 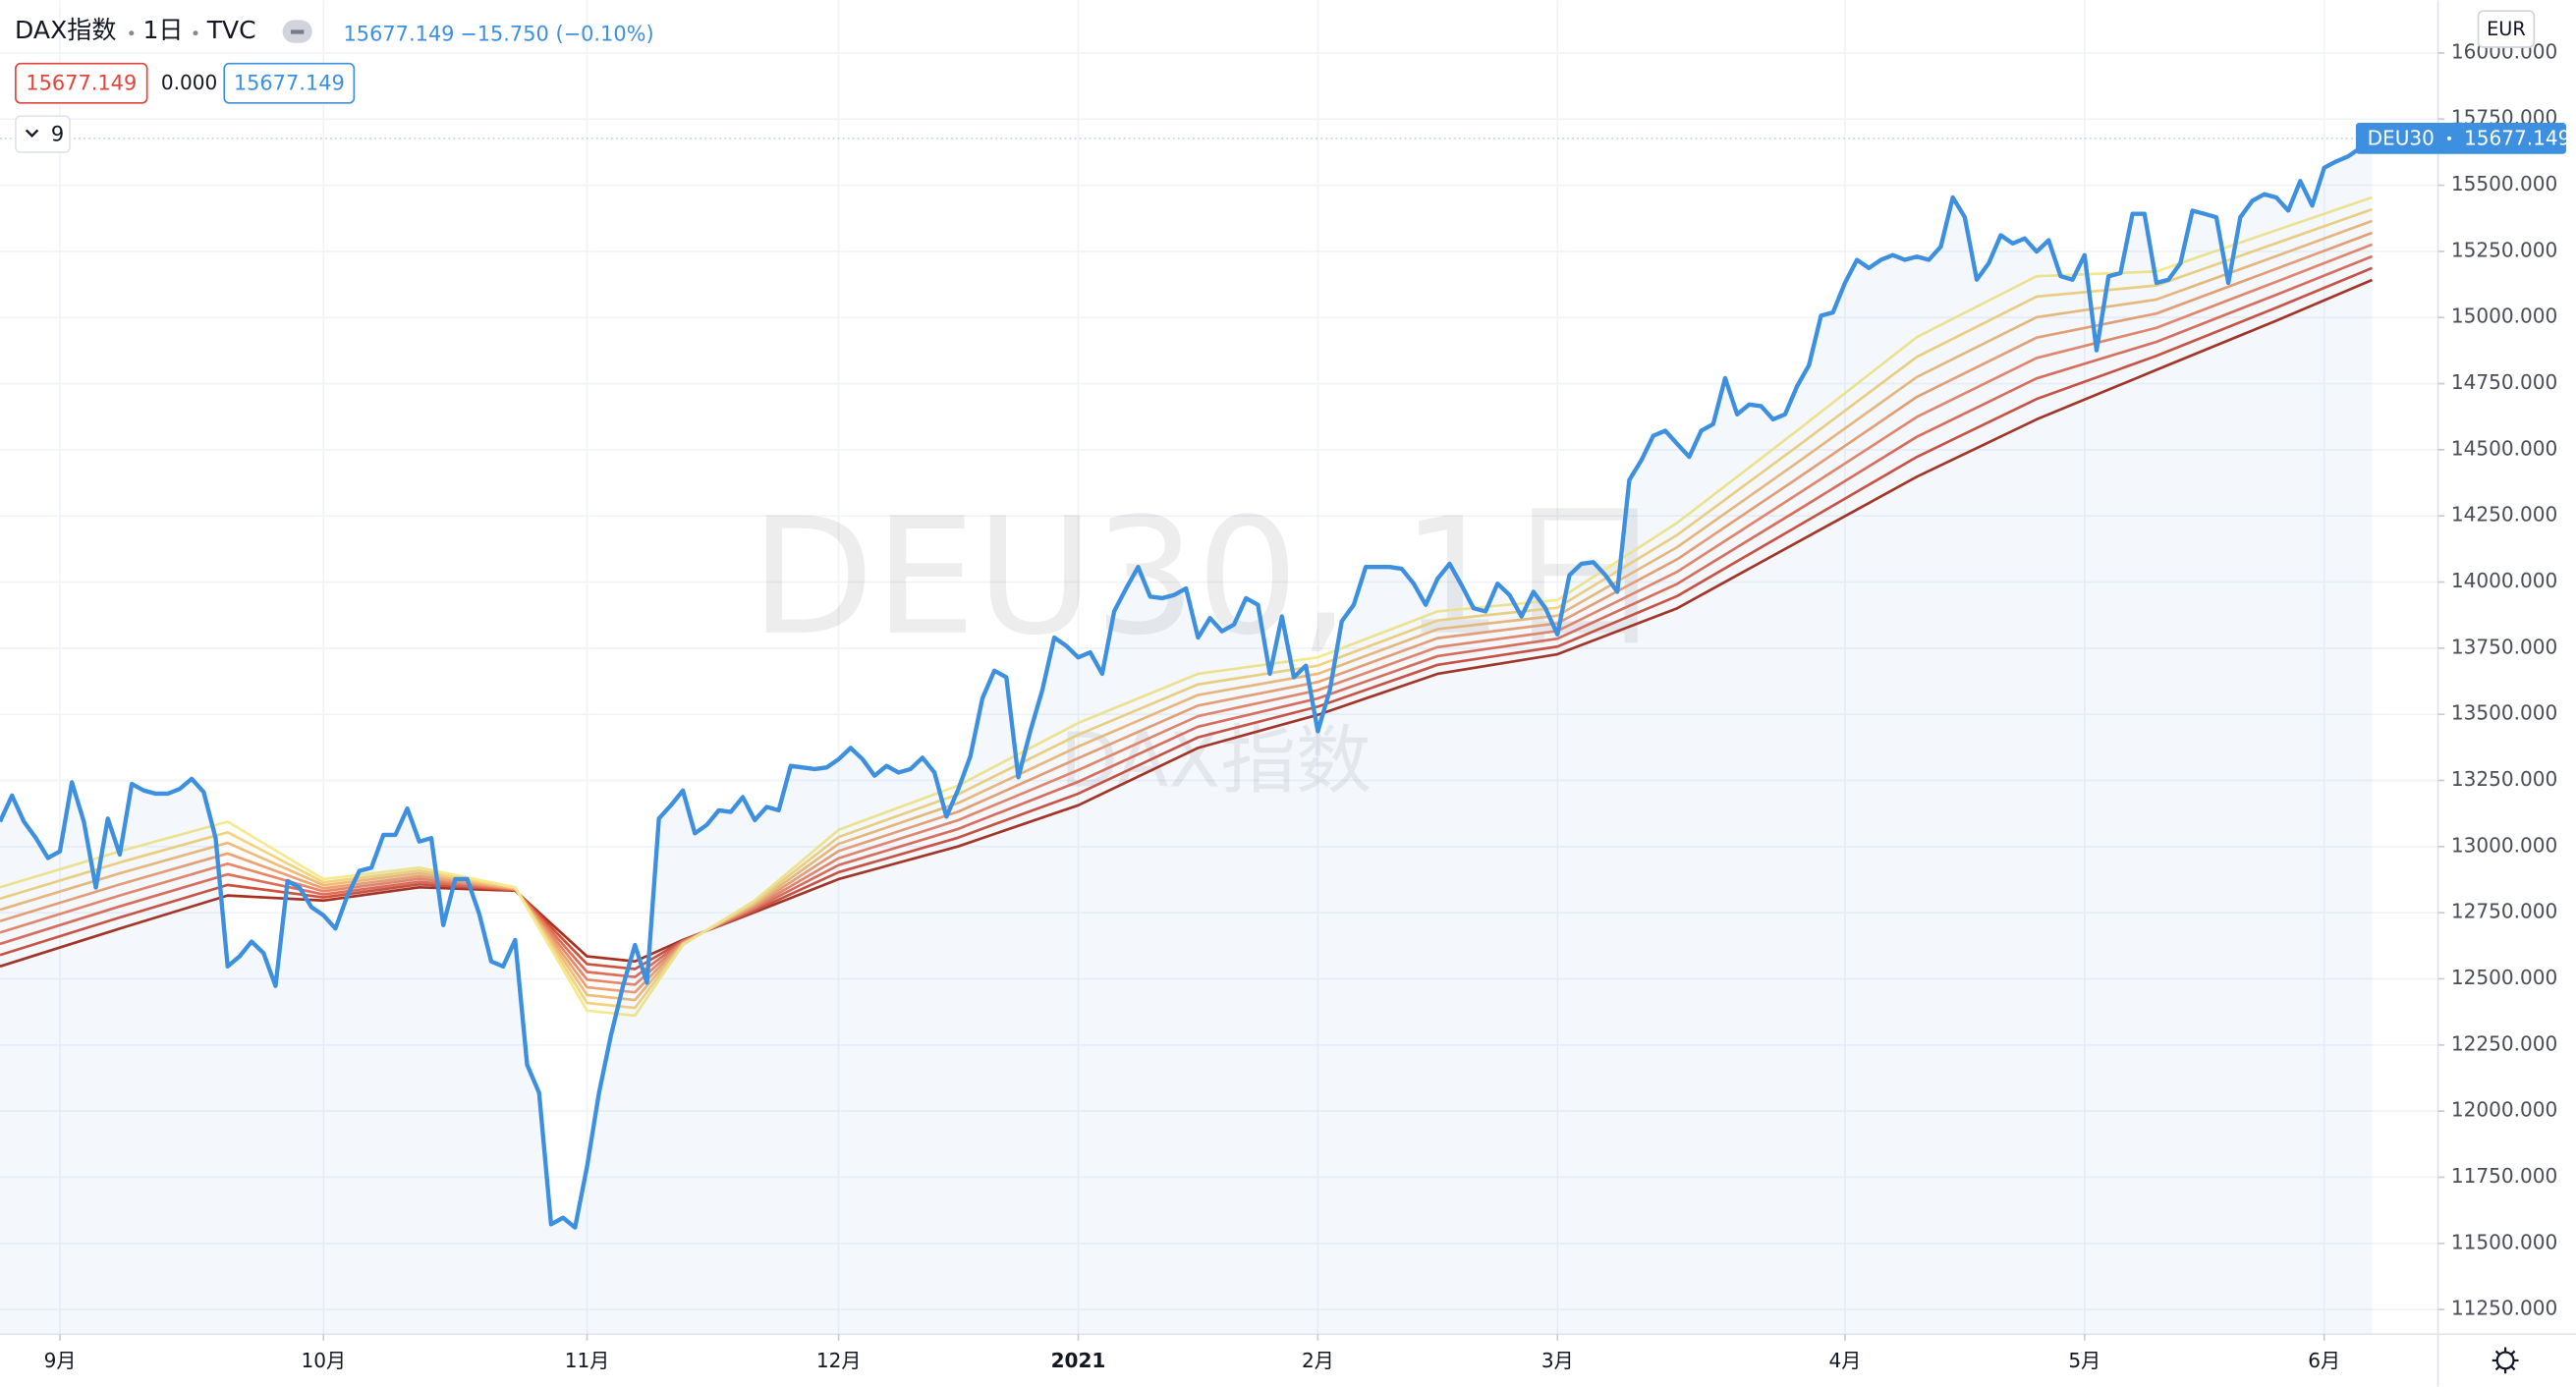 What do you see at coordinates (2504, 845) in the screenshot?
I see `y-tick-label: 13000.000` at bounding box center [2504, 845].